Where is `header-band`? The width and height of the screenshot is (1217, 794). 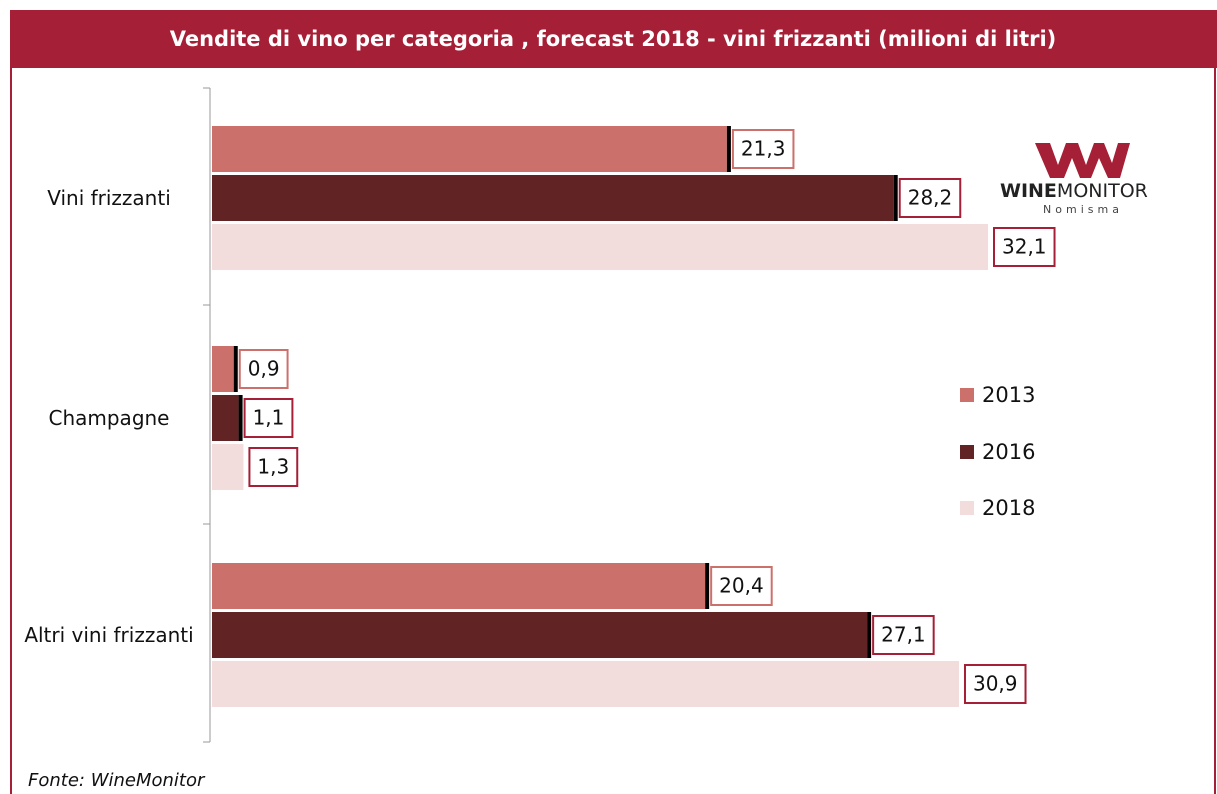
header-band is located at coordinates (613, 39).